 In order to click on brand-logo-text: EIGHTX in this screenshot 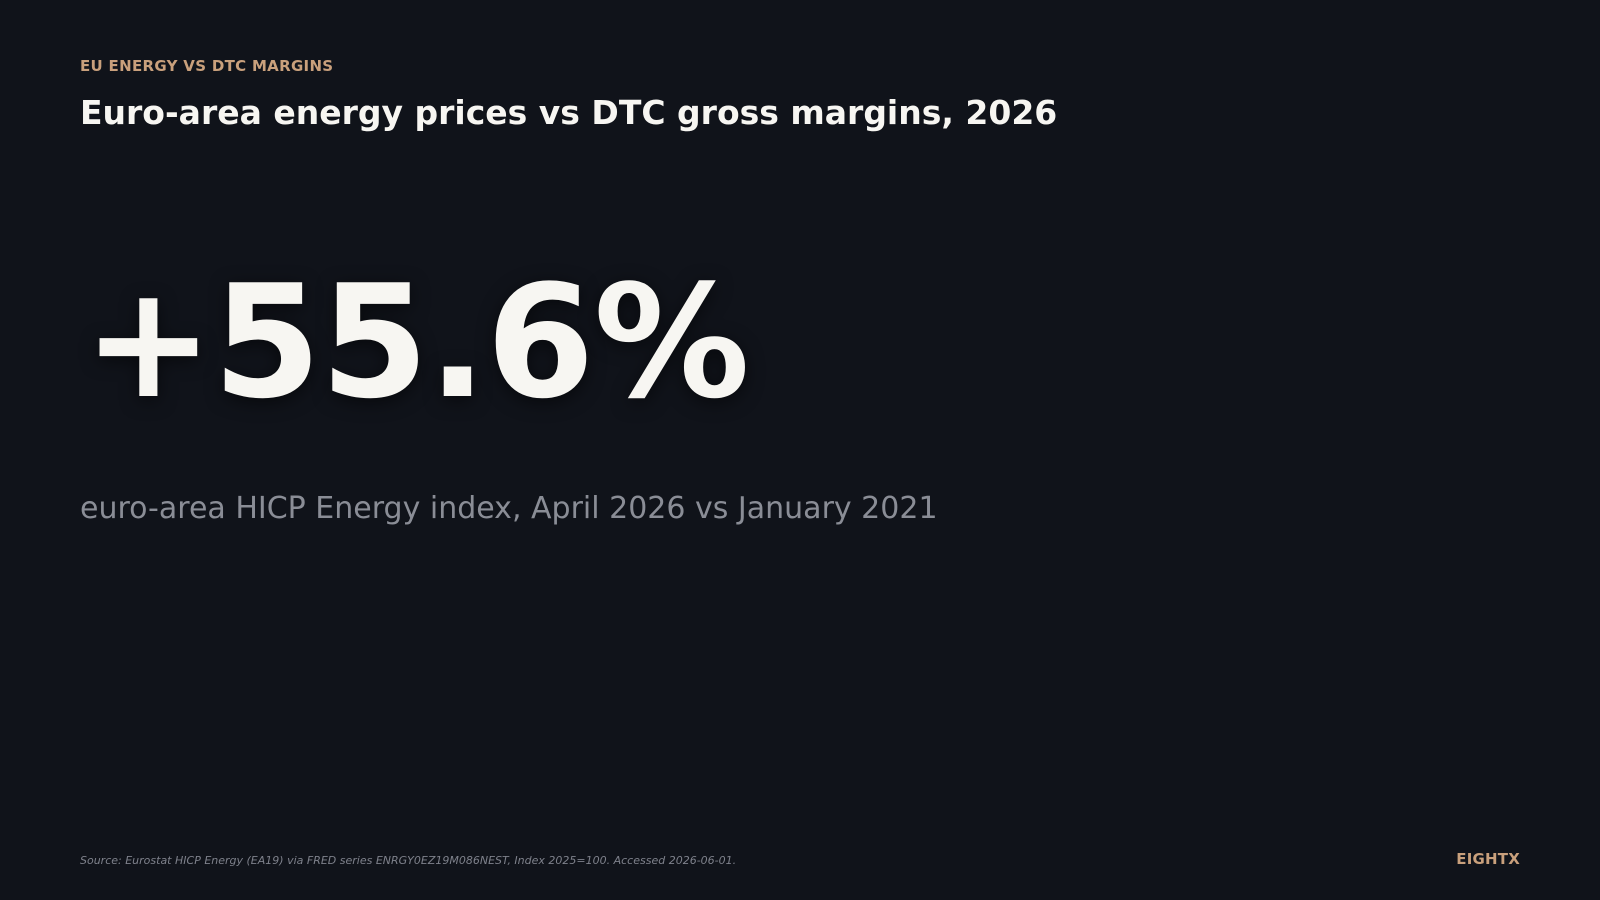, I will do `click(1488, 859)`.